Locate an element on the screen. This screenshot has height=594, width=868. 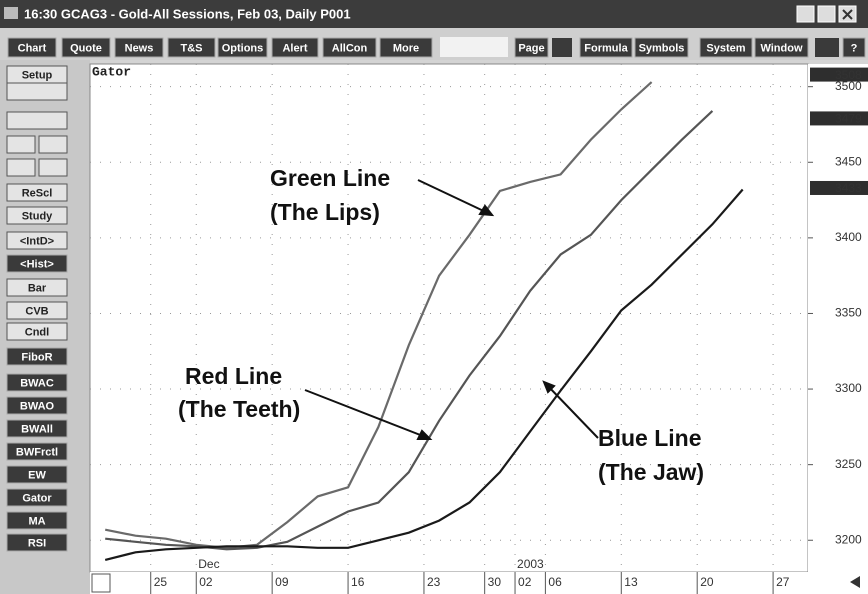
date-axis is located at coordinates (479, 583).